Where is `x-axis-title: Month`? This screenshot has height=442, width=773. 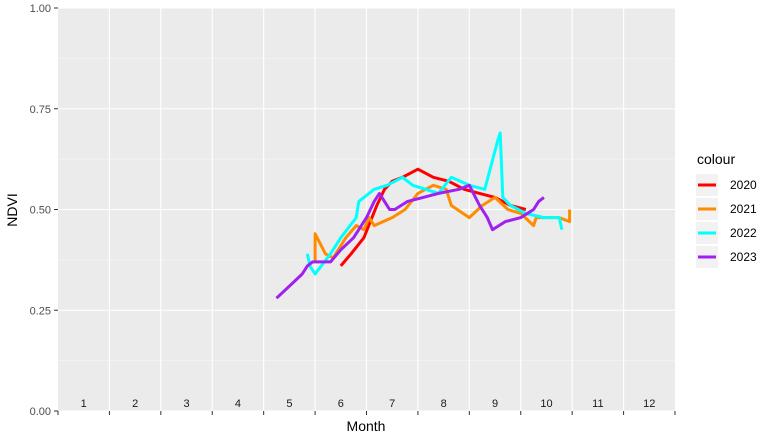
x-axis-title: Month is located at coordinates (366, 426).